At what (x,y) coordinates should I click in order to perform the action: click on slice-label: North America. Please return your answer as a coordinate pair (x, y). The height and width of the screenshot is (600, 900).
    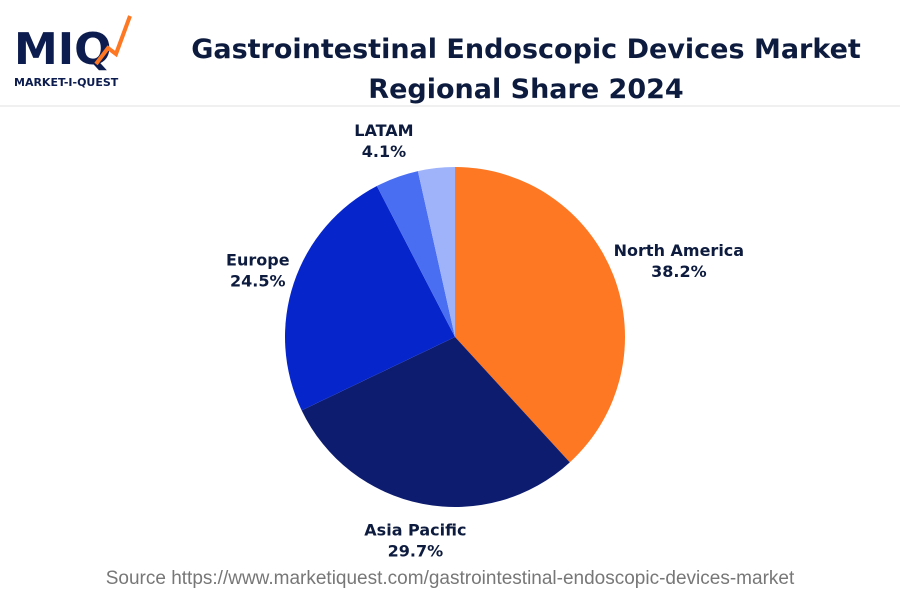
    Looking at the image, I should click on (679, 250).